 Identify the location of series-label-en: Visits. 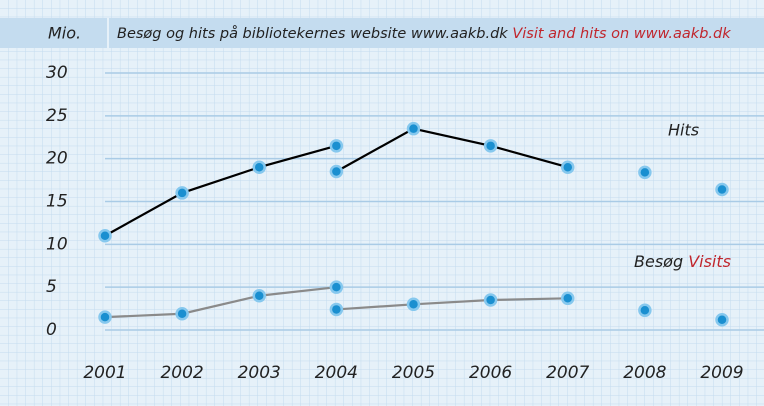
(709, 261).